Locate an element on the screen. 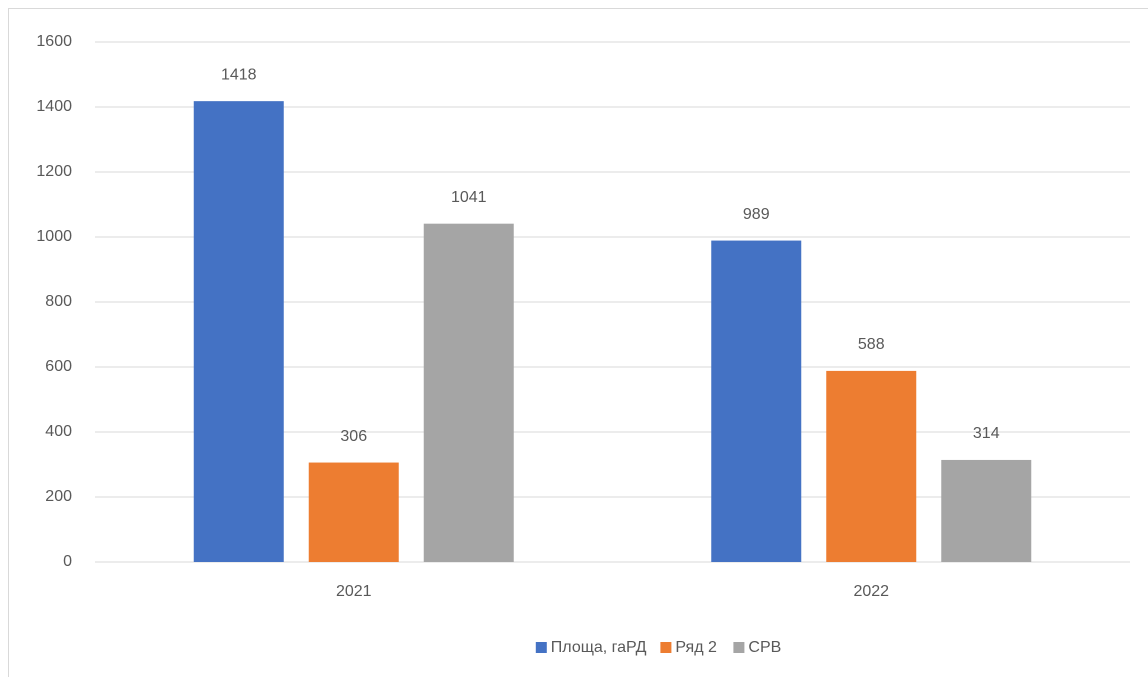 Image resolution: width=1148 pixels, height=677 pixels. y-tick-label: 600 is located at coordinates (58, 366).